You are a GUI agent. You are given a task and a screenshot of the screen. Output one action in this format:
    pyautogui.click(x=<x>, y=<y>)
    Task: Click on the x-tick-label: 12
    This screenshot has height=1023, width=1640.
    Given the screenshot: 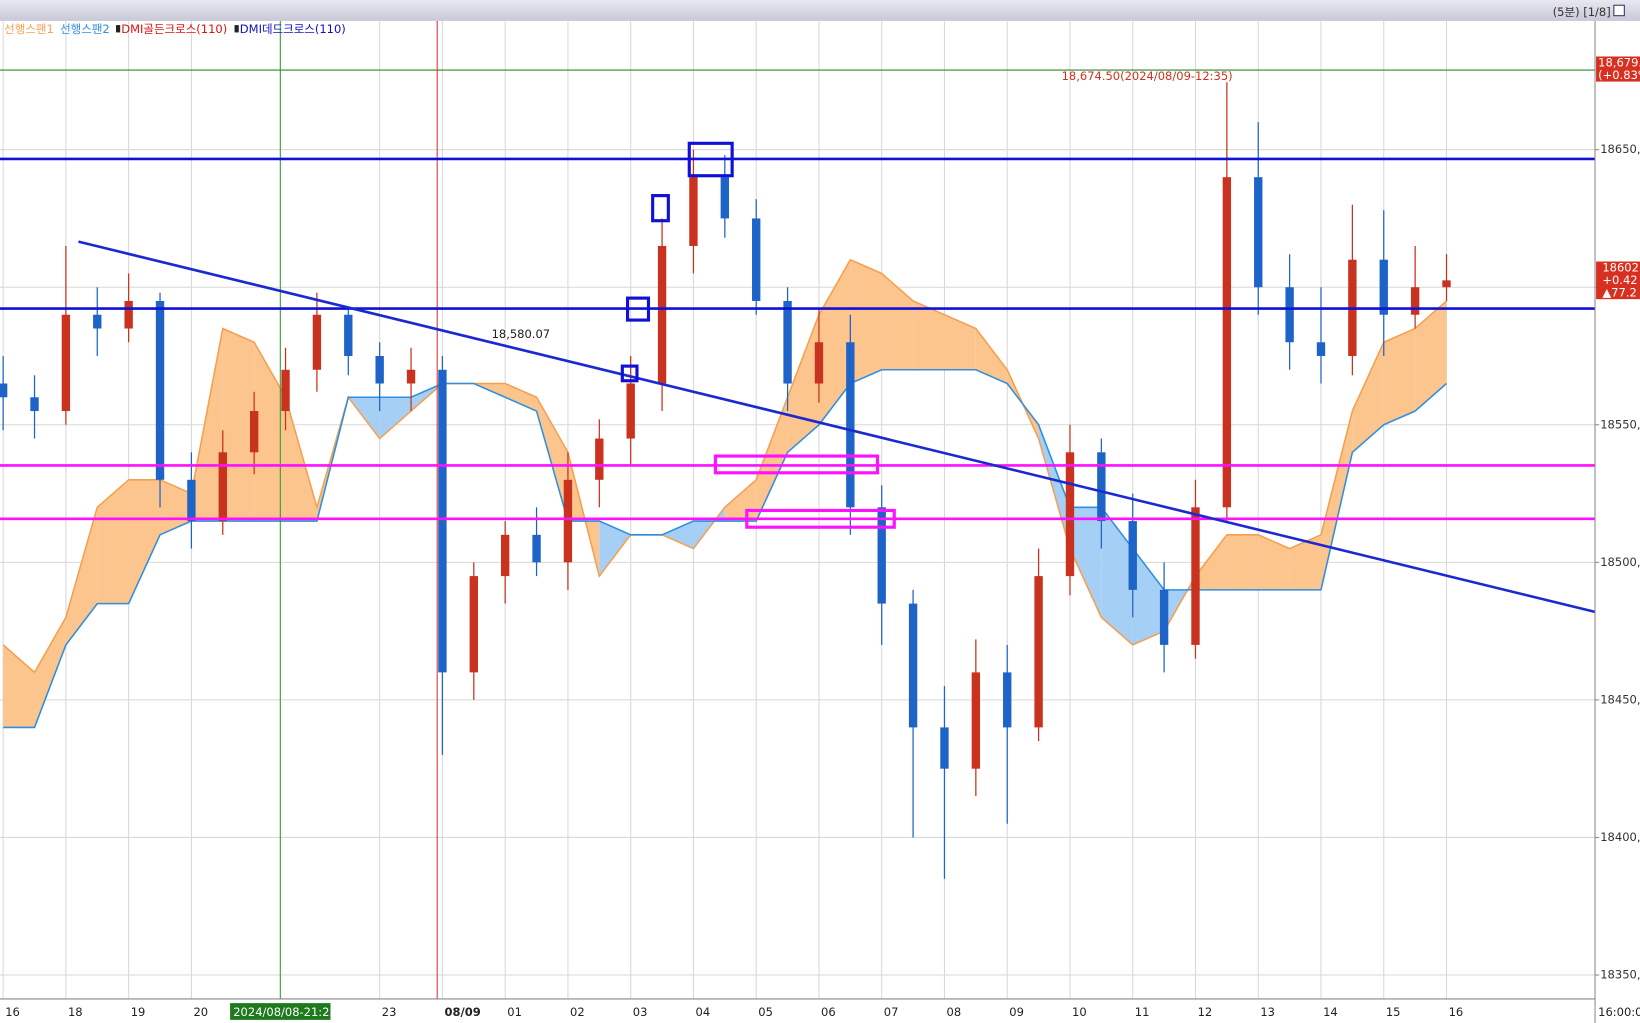 What is the action you would take?
    pyautogui.click(x=1205, y=1012)
    